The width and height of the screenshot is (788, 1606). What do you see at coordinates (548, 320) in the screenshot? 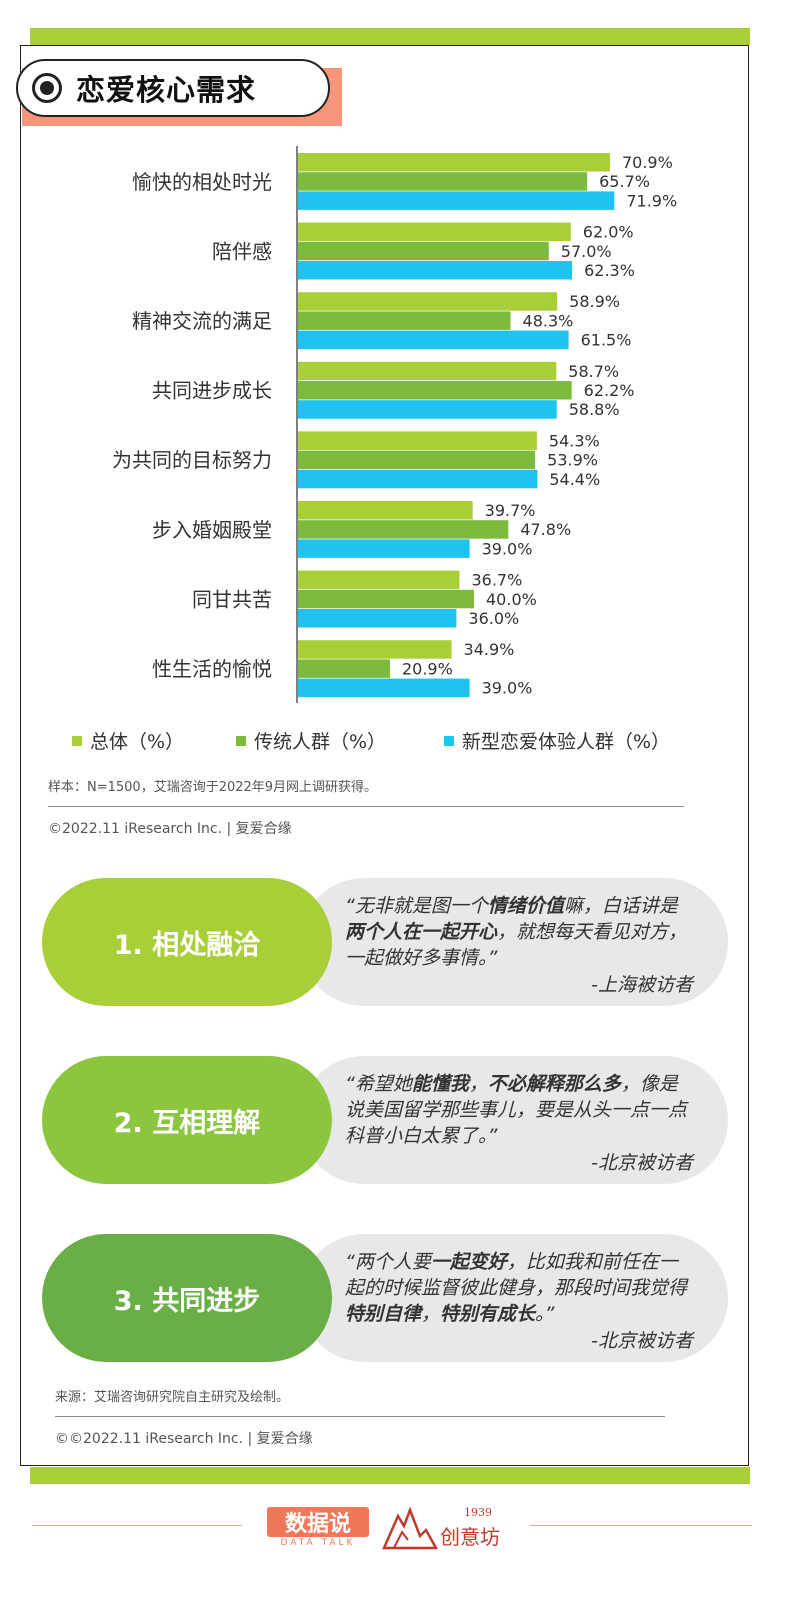
I see `data-label: 48.3%` at bounding box center [548, 320].